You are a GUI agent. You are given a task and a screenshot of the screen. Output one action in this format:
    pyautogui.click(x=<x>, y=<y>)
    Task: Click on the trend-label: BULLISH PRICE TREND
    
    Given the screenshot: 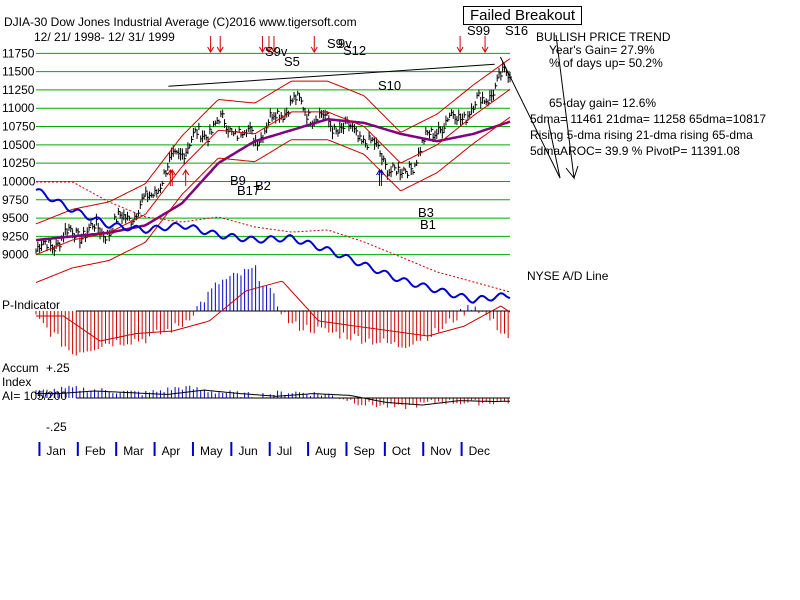 What is the action you would take?
    pyautogui.click(x=603, y=37)
    